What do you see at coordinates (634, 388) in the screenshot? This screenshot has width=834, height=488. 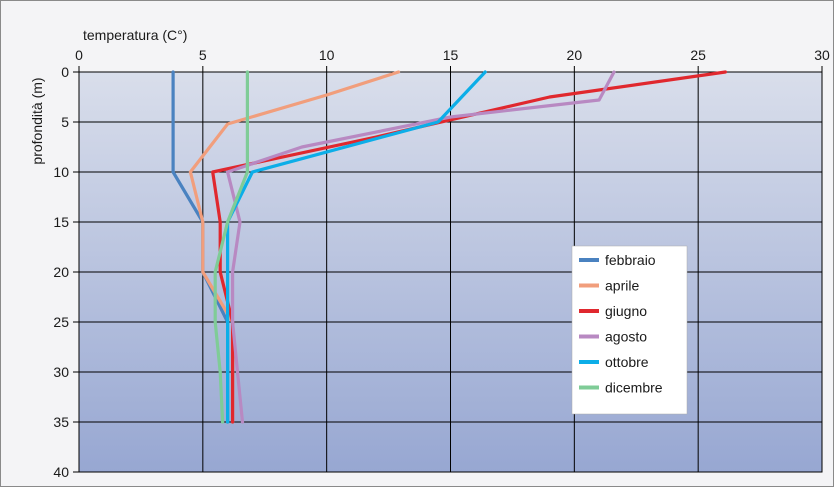 I see `legend-label-dicembre: dicembre` at bounding box center [634, 388].